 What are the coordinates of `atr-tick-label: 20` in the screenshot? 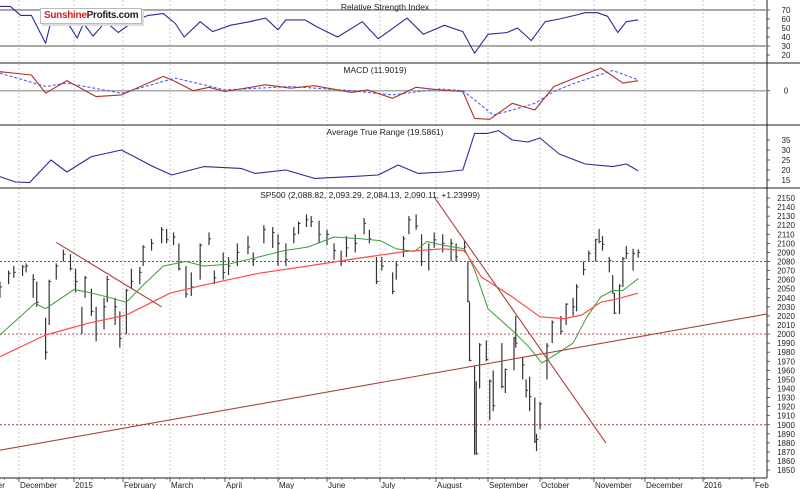 It's located at (786, 170).